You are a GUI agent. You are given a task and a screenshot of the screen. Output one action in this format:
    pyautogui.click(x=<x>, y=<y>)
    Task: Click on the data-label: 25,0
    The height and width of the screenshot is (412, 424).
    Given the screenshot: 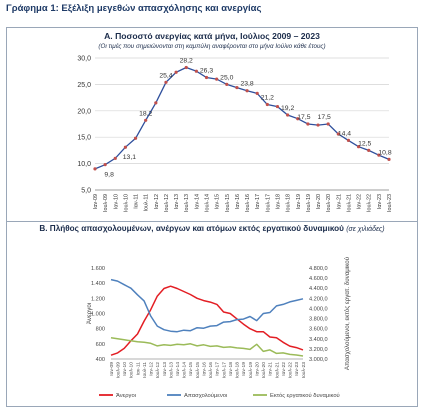 What is the action you would take?
    pyautogui.click(x=226, y=77)
    